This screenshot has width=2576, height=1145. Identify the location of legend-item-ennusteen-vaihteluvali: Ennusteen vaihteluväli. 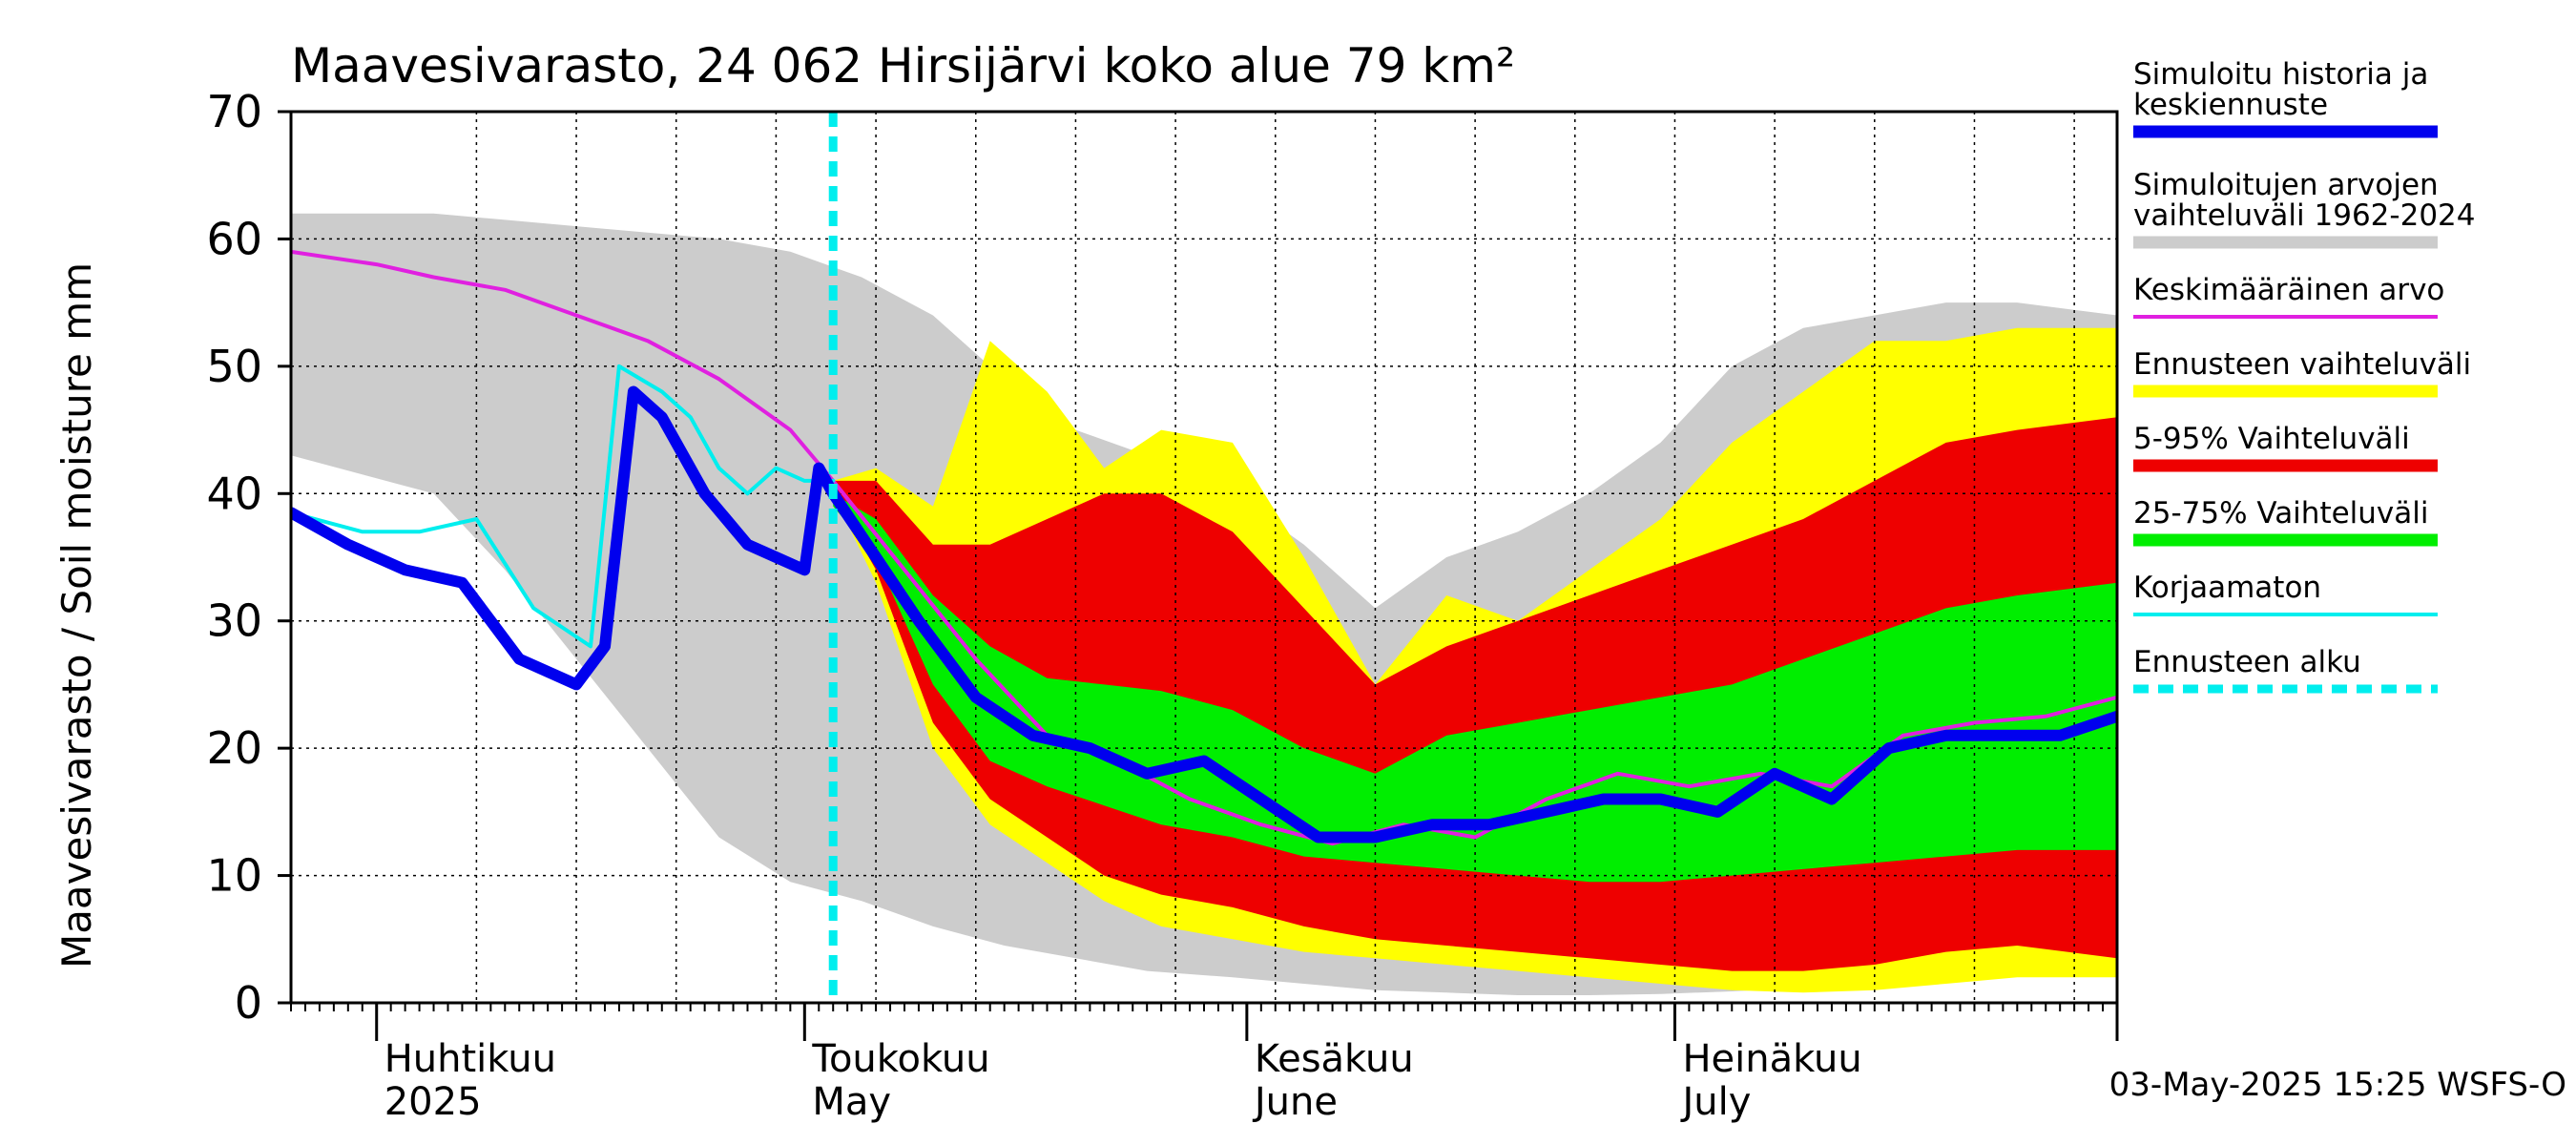
(2302, 373).